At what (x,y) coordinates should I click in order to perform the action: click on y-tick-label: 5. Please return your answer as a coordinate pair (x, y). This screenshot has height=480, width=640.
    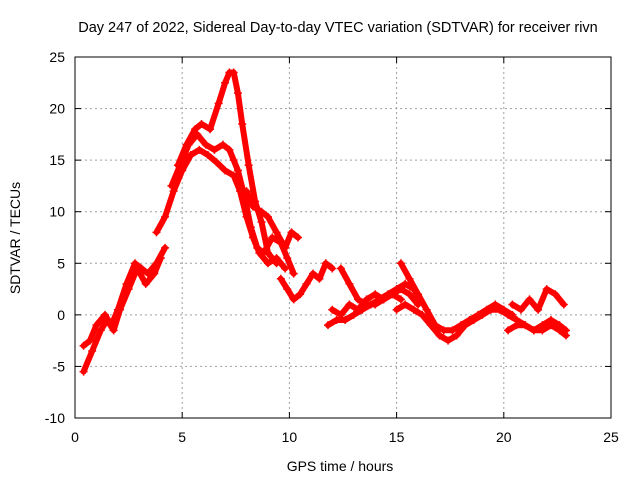
    Looking at the image, I should click on (61, 263).